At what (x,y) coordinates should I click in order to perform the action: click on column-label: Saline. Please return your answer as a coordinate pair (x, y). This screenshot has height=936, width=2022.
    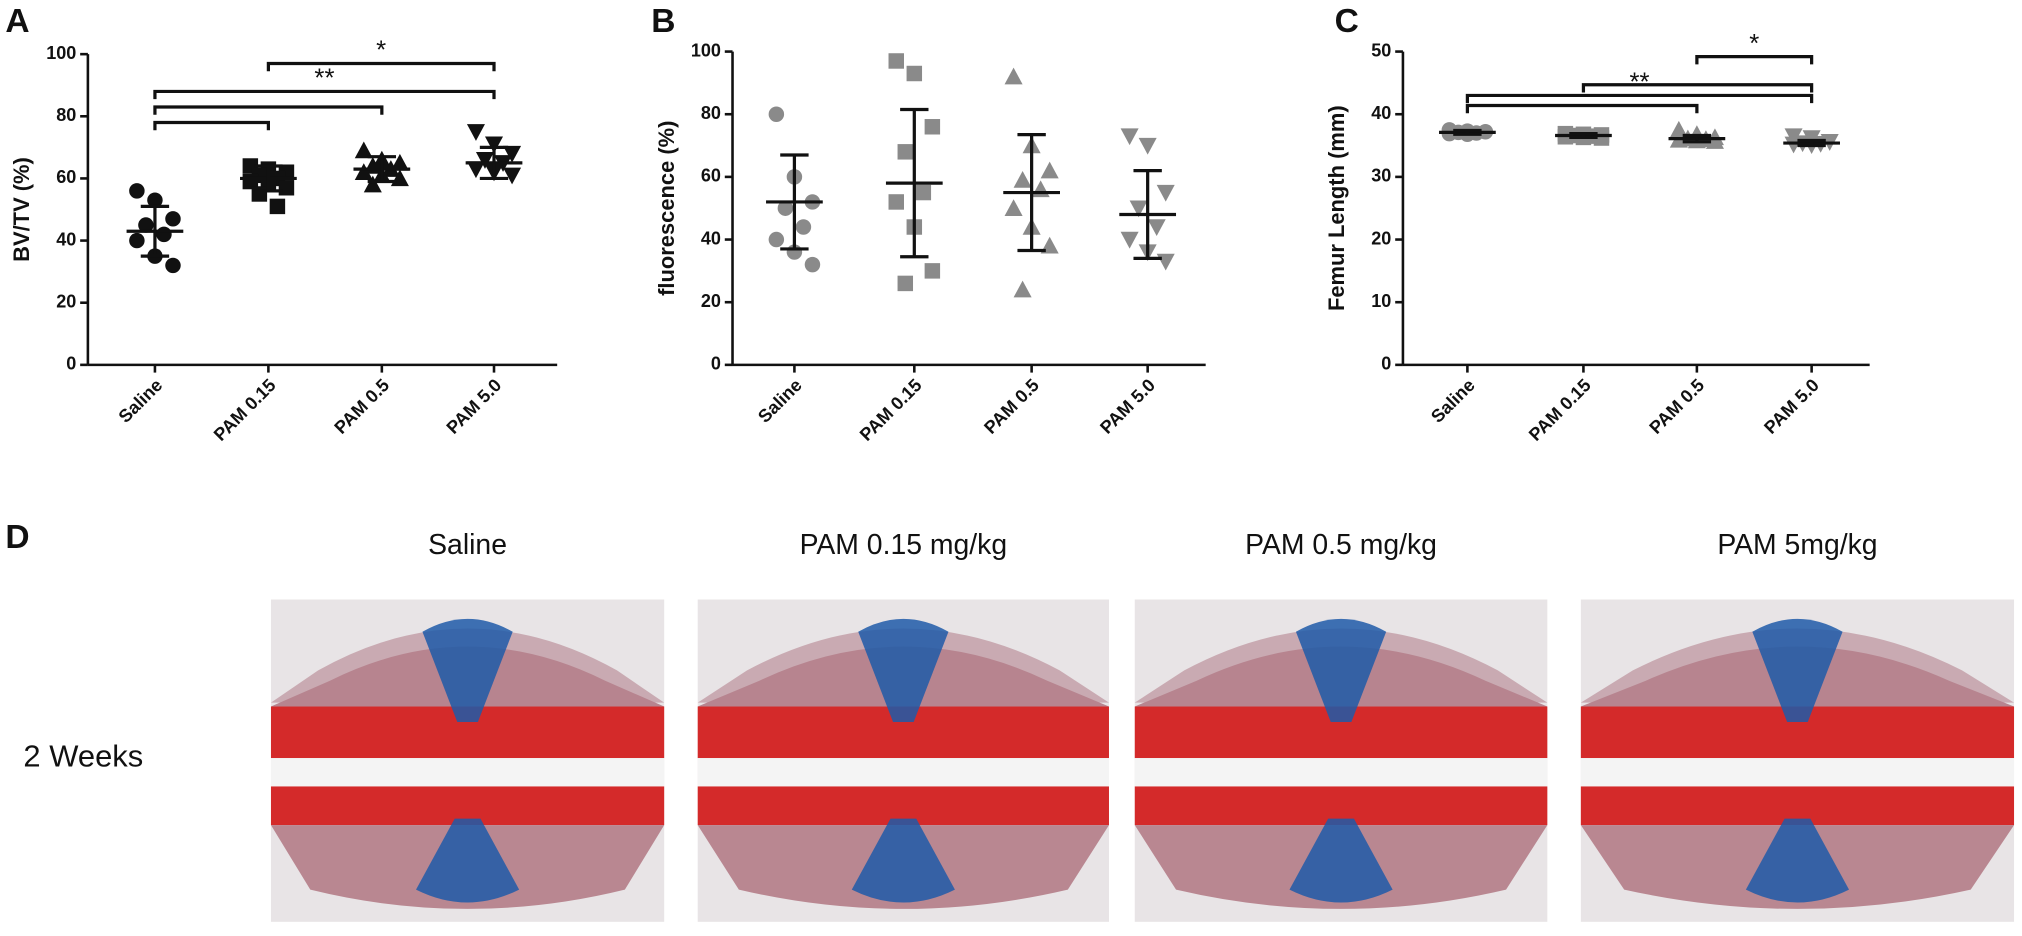
    Looking at the image, I should click on (467, 545).